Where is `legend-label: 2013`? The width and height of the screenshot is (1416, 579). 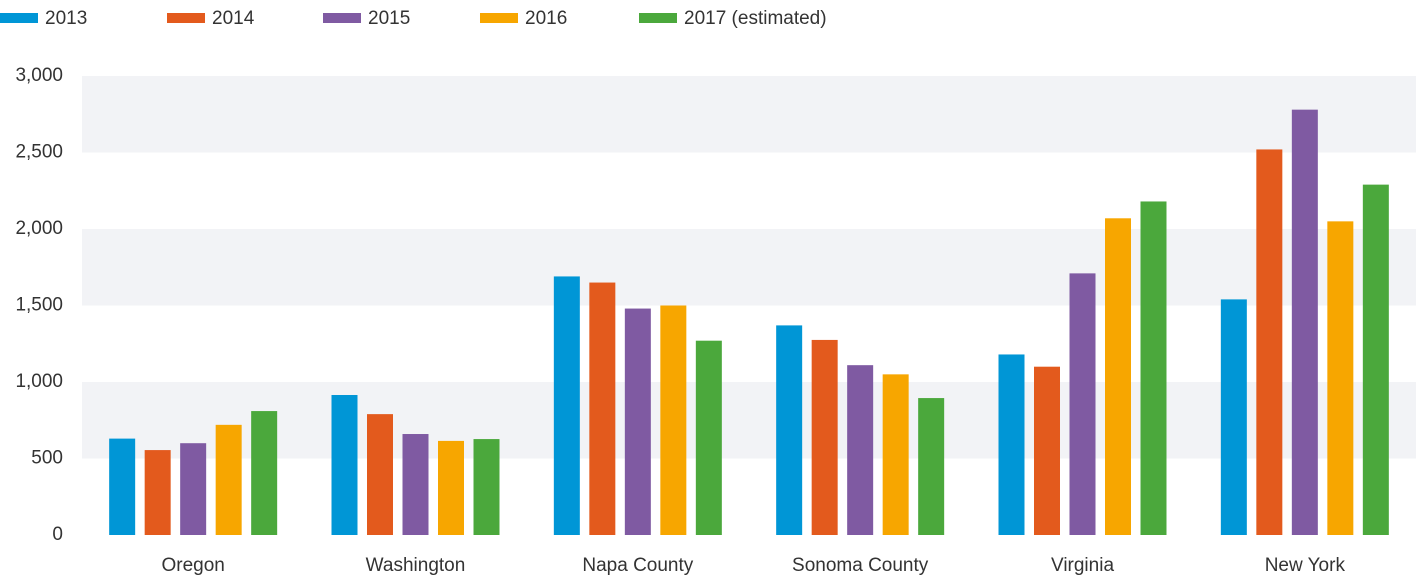
legend-label: 2013 is located at coordinates (66, 18).